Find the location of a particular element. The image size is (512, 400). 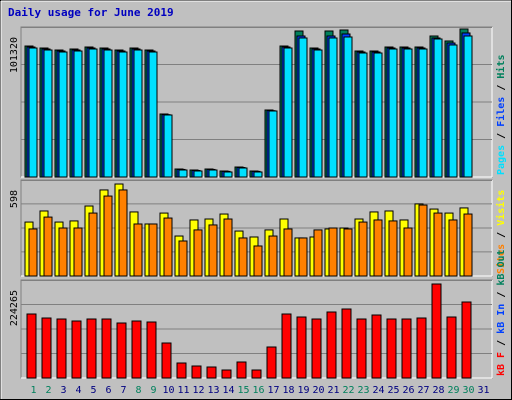

chart-title: Daily usage for June 2019 is located at coordinates (91, 12).